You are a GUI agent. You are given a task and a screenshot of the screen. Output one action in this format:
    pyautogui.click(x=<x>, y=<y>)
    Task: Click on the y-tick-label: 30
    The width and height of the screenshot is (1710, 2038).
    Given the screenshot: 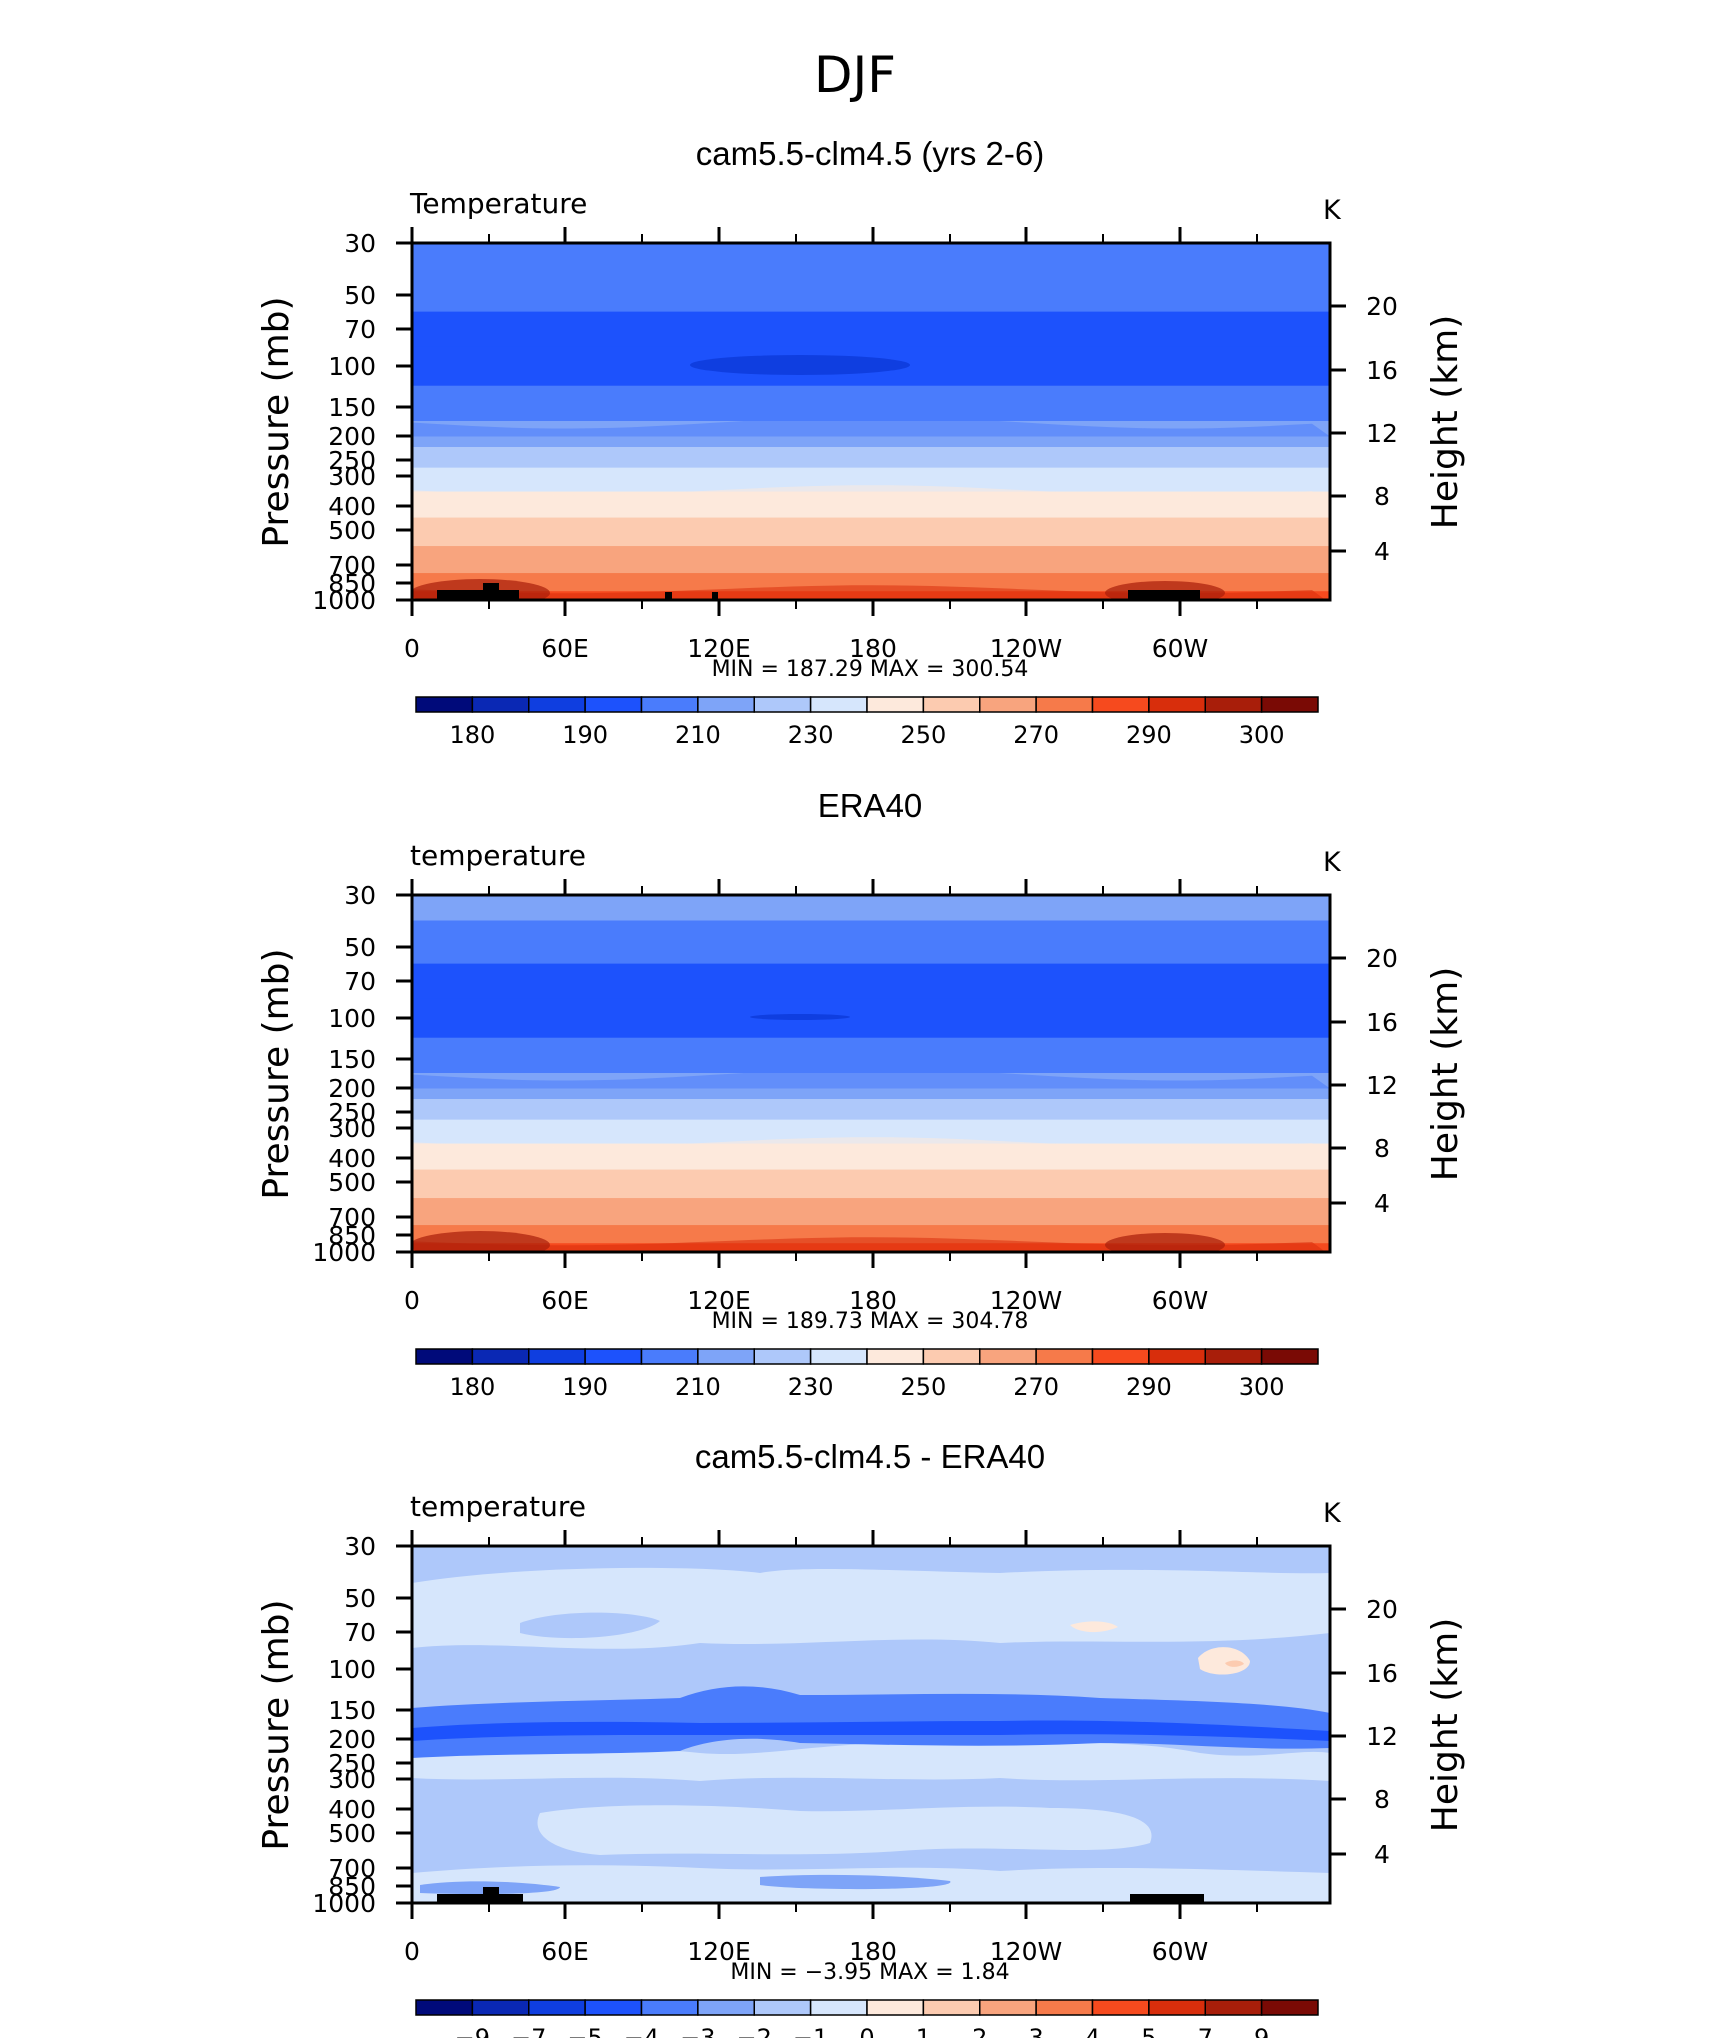 What is the action you would take?
    pyautogui.click(x=360, y=1546)
    